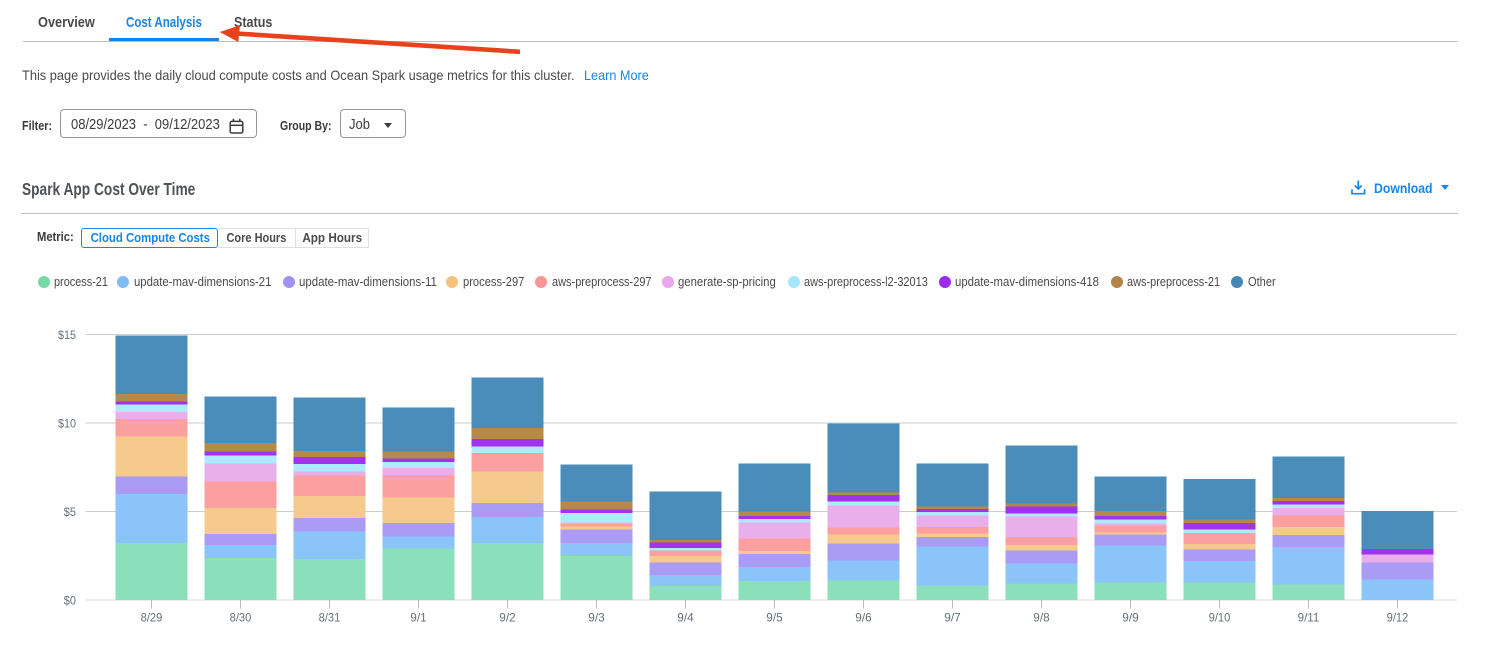 This screenshot has height=646, width=1490. What do you see at coordinates (70, 512) in the screenshot?
I see `svg-text: $5` at bounding box center [70, 512].